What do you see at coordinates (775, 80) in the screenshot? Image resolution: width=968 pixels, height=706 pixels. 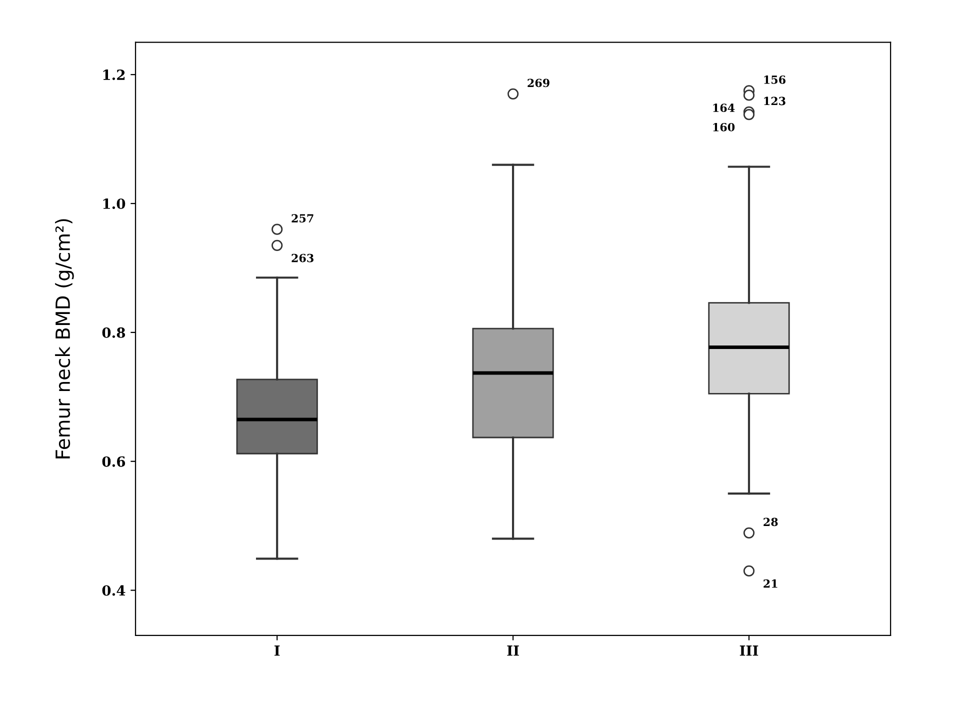 I see `annotation: 156` at bounding box center [775, 80].